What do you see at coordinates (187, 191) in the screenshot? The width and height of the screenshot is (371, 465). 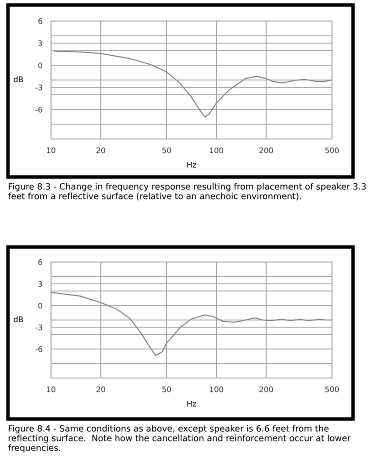 I see `caption: Figure 8.3 - Change in frequency response resulting from placement of speaker 3.3 feet from a reflective surface (relative to an anechoic environment).` at bounding box center [187, 191].